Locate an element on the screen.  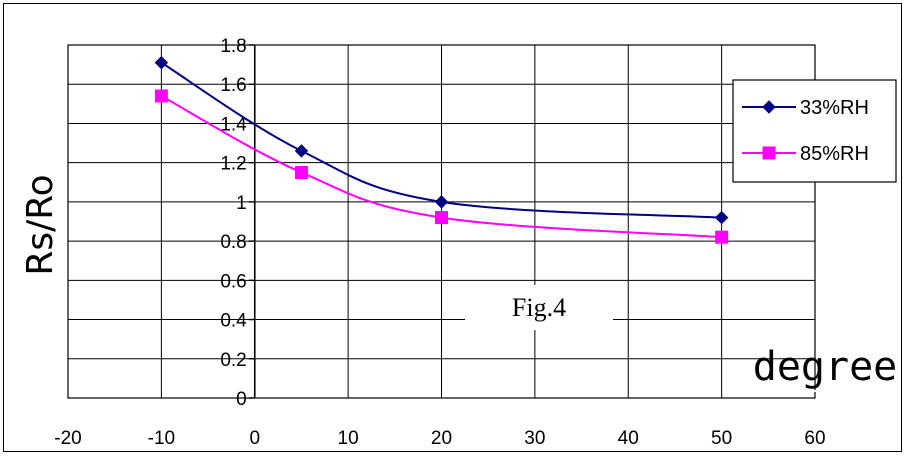
legend-entry: 85%RH is located at coordinates (805, 154).